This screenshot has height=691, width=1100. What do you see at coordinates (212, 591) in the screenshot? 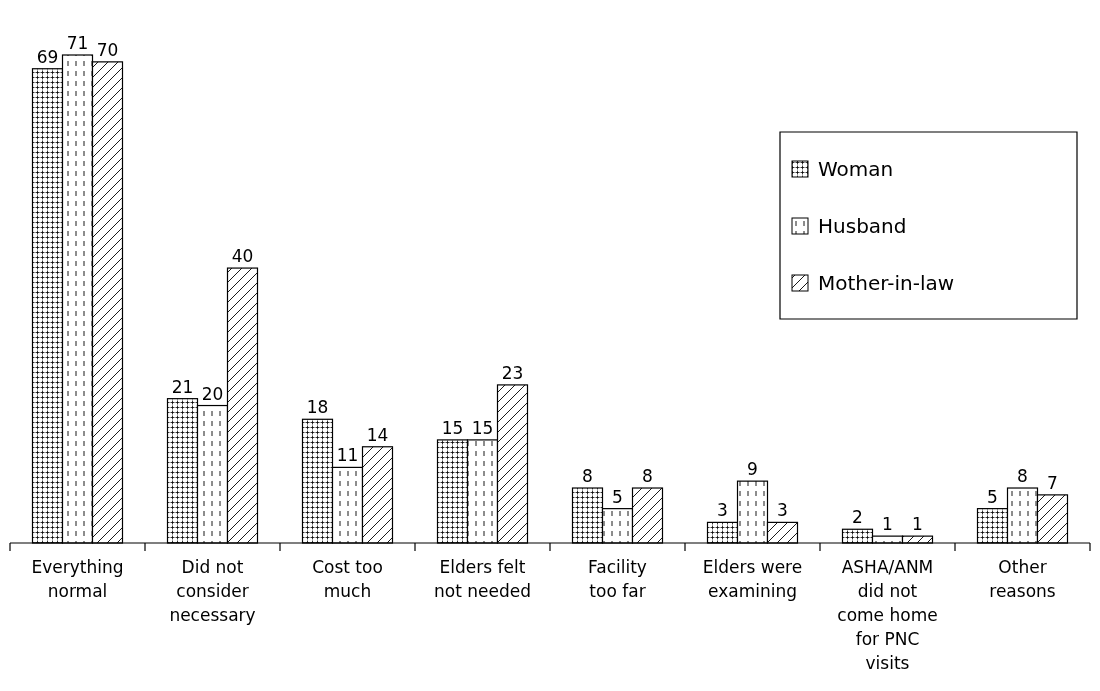
I see `x-tick-label: Did not consider necessary` at bounding box center [212, 591].